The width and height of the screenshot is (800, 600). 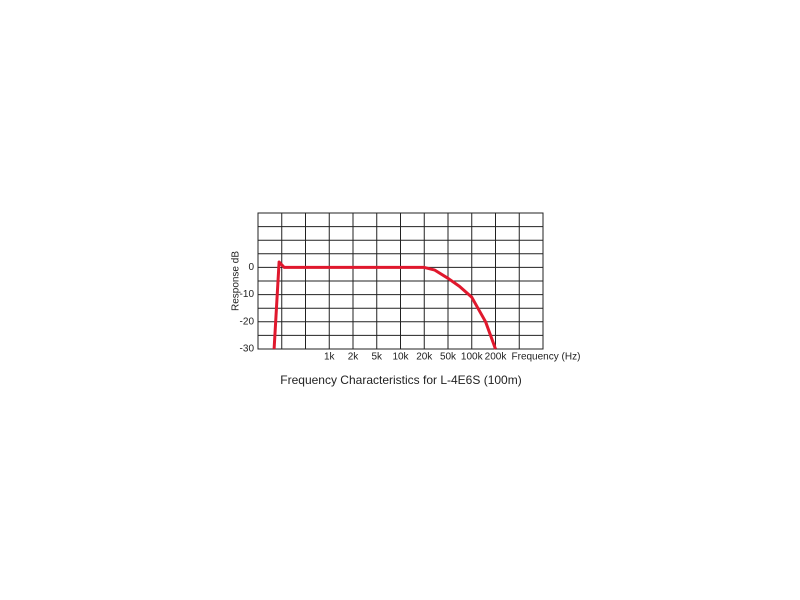 What do you see at coordinates (472, 357) in the screenshot?
I see `x-tick-label: 100k` at bounding box center [472, 357].